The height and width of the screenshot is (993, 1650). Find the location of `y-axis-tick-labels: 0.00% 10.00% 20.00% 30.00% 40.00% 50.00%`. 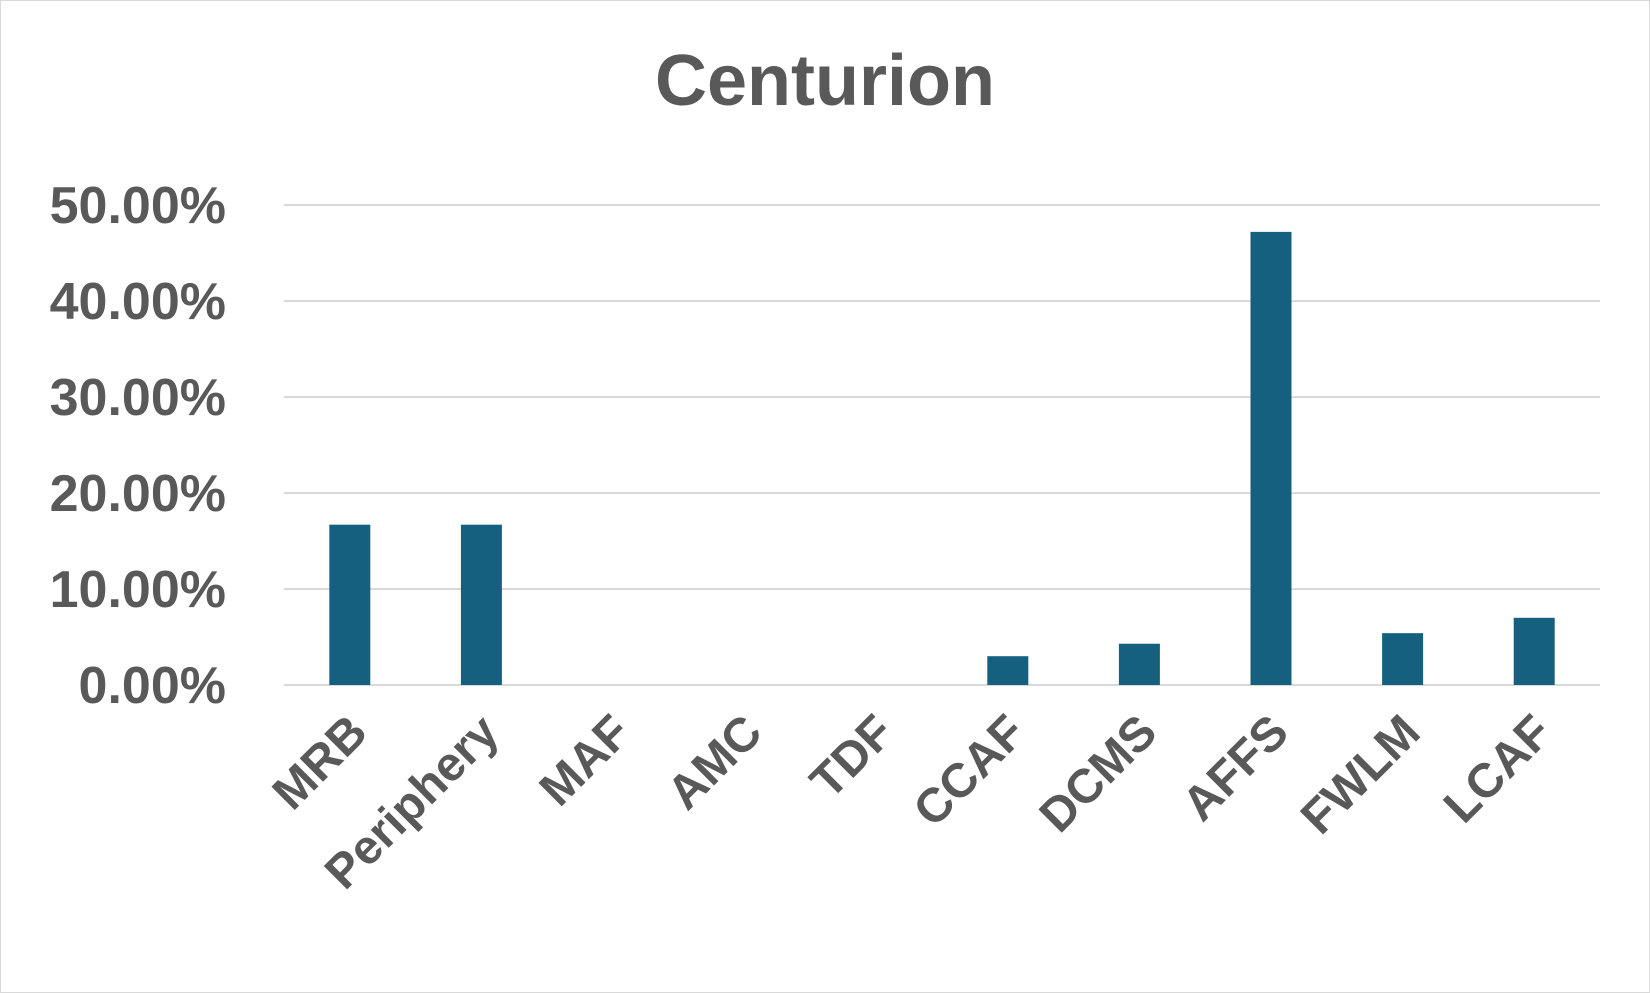

y-axis-tick-labels: 0.00% 10.00% 20.00% 30.00% 40.00% 50.00% is located at coordinates (138, 446).